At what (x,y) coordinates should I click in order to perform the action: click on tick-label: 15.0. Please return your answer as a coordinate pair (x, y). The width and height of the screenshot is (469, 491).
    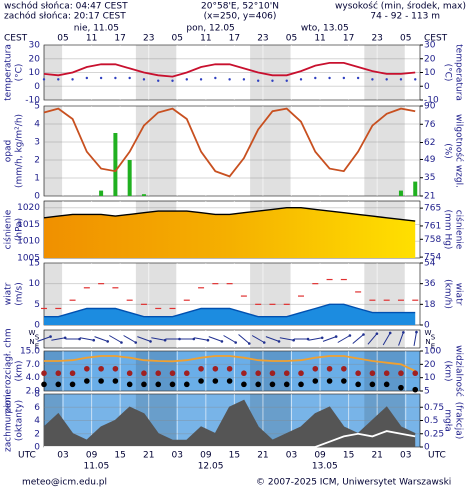
    Looking at the image, I should click on (30, 352).